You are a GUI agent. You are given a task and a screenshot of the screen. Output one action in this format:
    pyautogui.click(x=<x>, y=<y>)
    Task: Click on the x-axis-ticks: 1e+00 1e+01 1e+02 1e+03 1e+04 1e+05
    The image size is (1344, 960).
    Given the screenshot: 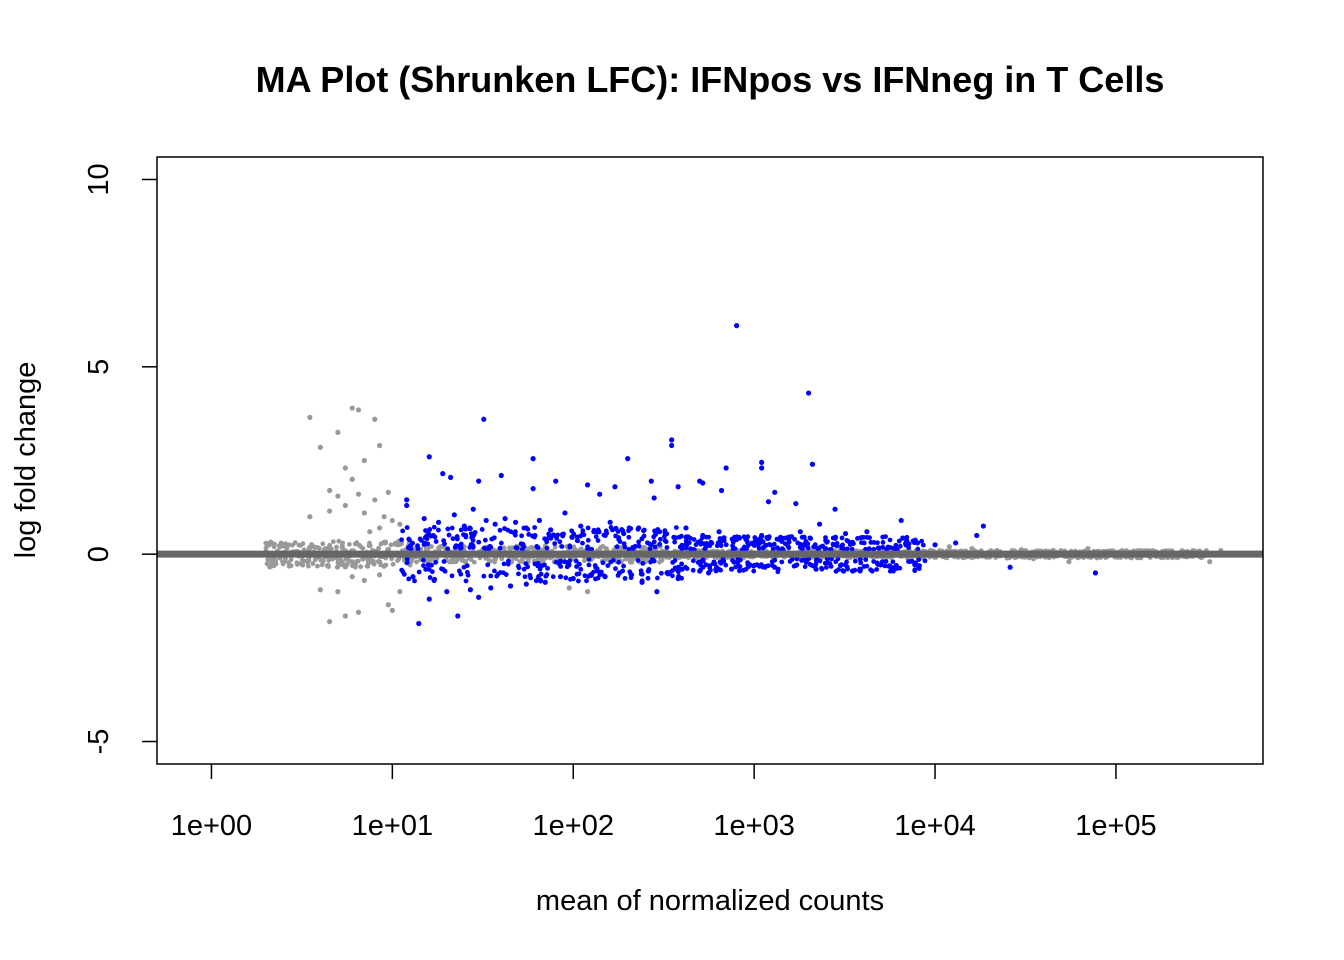 What is the action you would take?
    pyautogui.click(x=664, y=803)
    